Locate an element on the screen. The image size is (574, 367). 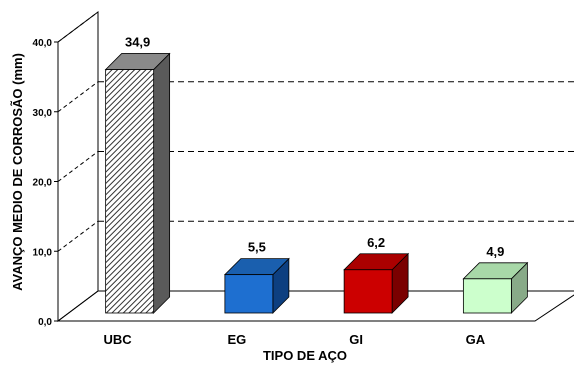
floor is located at coordinates (315, 306).